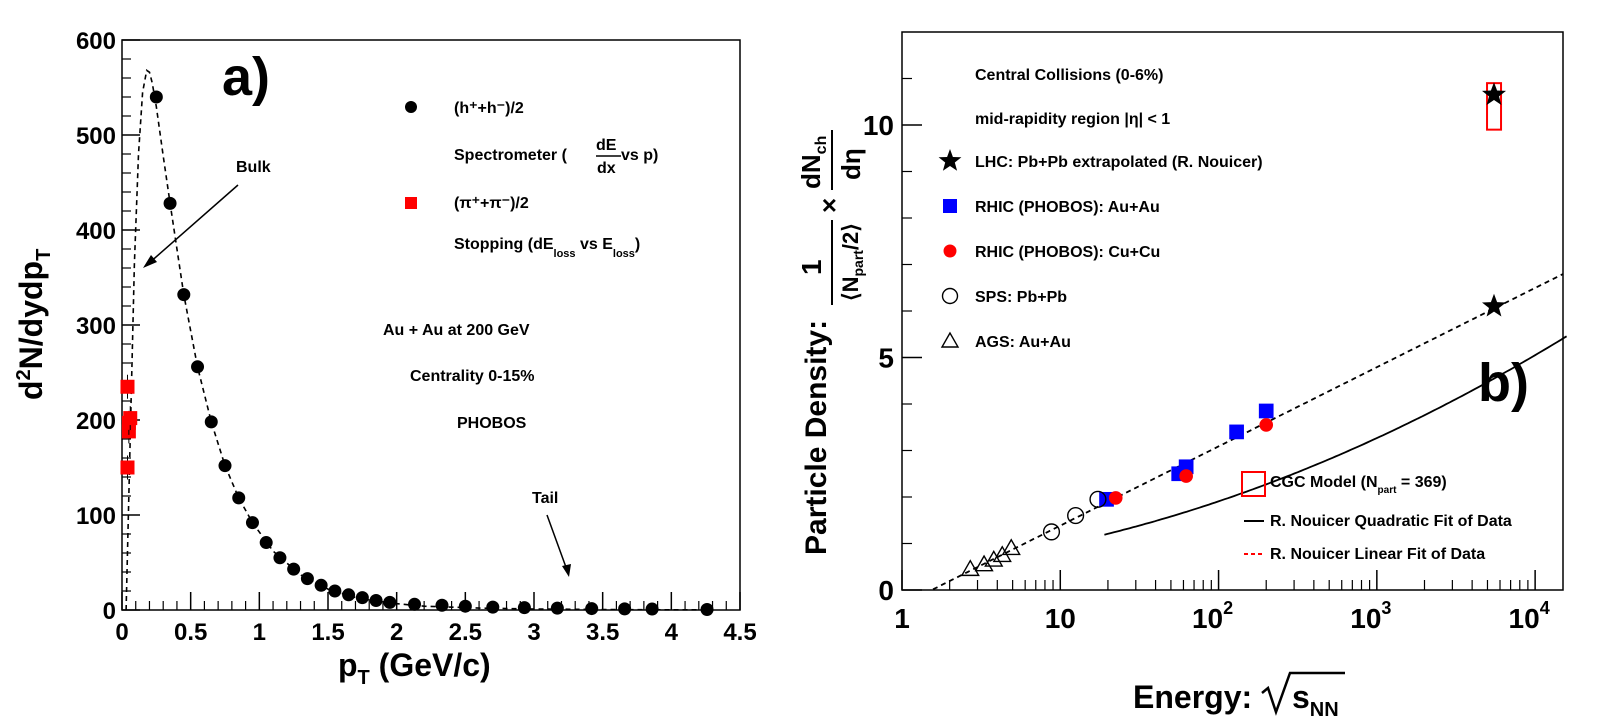  What do you see at coordinates (1529, 616) in the screenshot?
I see `b-x-tick-label: 10⁴` at bounding box center [1529, 616].